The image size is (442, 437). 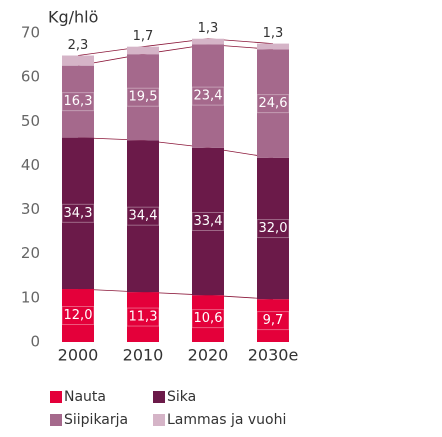 What do you see at coordinates (30, 253) in the screenshot?
I see `y-tick-label: 20` at bounding box center [30, 253].